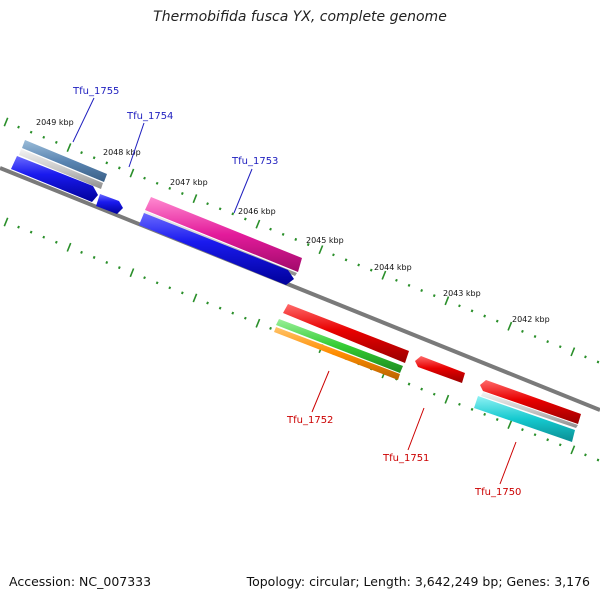  What do you see at coordinates (332, 581) in the screenshot?
I see `topology-value: circular` at bounding box center [332, 581].